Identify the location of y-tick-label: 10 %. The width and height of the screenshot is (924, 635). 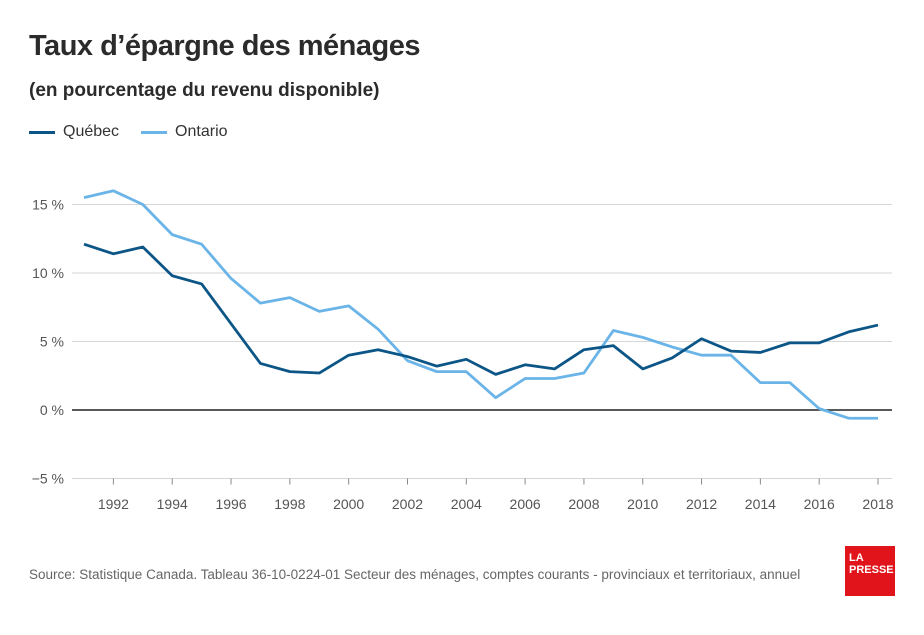
(48, 273).